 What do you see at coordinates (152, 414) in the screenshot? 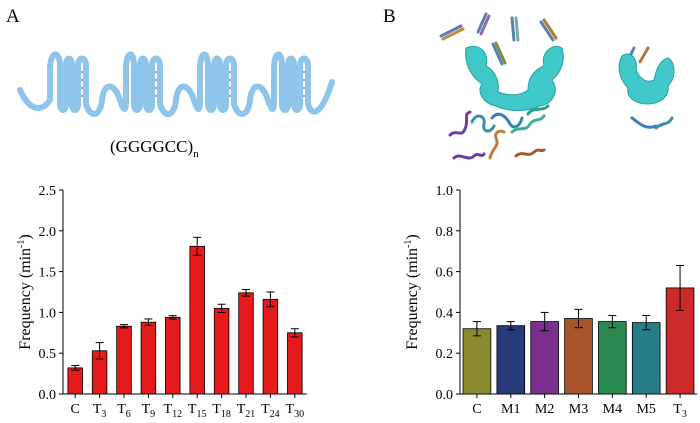
I see `chart-a-xtick-label-subscript: 9` at bounding box center [152, 414].